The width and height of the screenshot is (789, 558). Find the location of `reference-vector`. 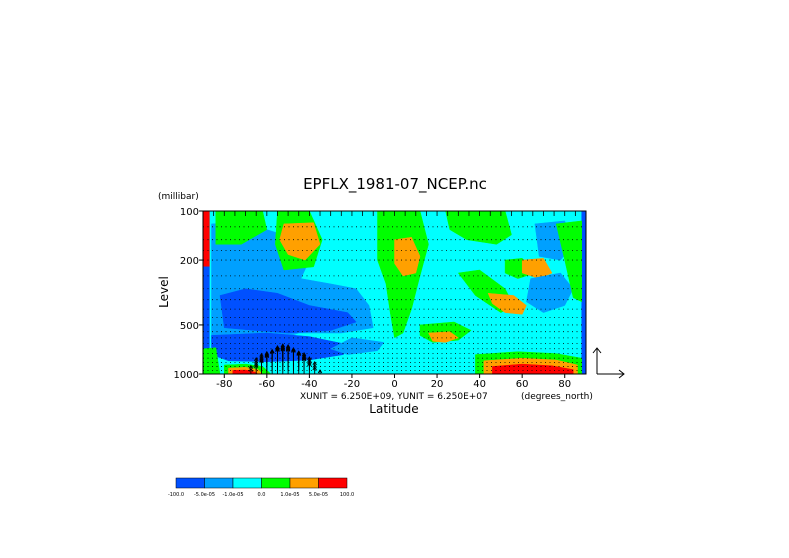

reference-vector is located at coordinates (608, 363).